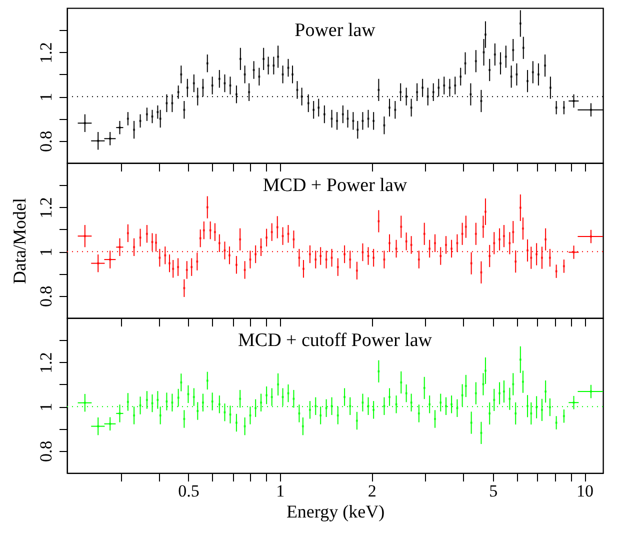 This screenshot has height=533, width=634. What do you see at coordinates (493, 491) in the screenshot?
I see `x-tick-label: 5` at bounding box center [493, 491].